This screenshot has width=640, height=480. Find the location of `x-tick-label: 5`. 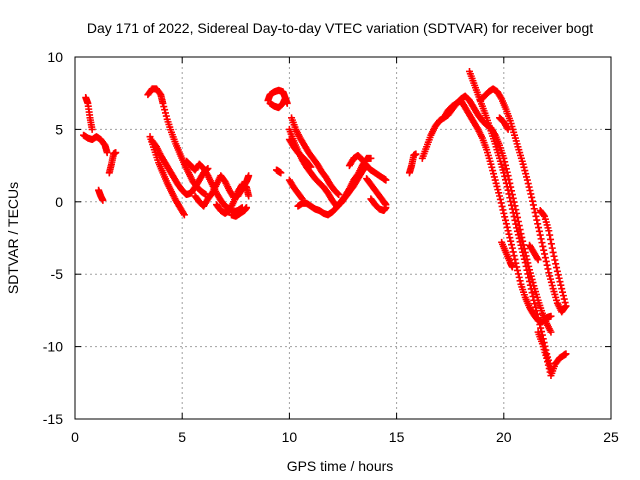

x-tick-label: 5 is located at coordinates (182, 437).